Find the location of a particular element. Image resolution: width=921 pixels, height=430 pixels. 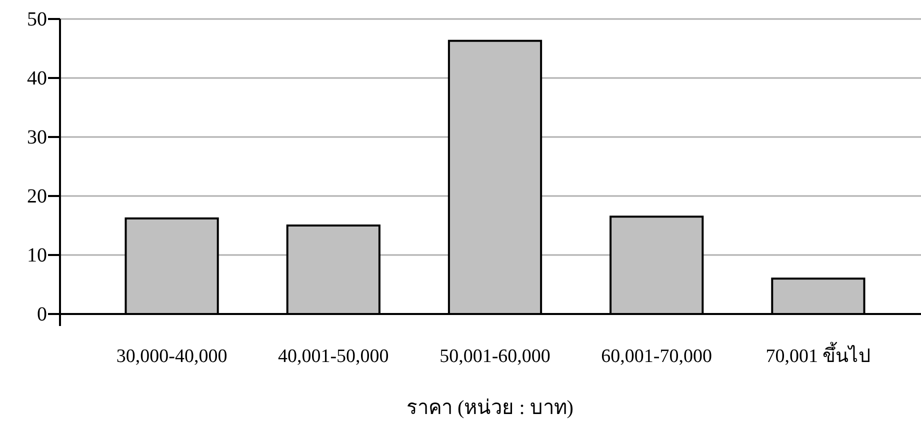

y-tick-label: 50 is located at coordinates (37, 19).